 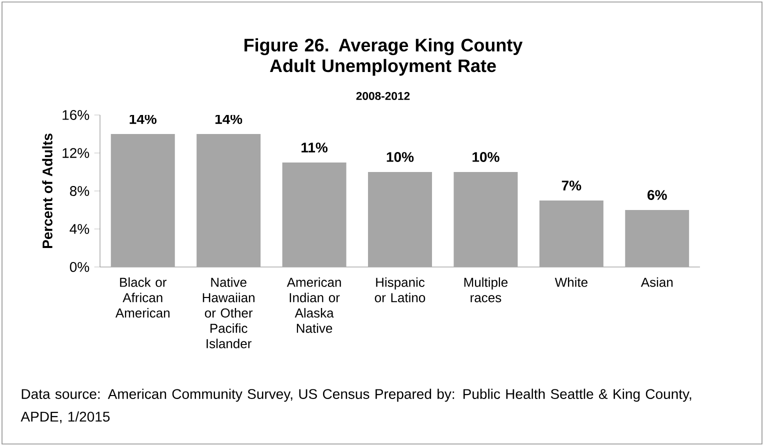 I want to click on y-tick-label: 16%, so click(x=76, y=115).